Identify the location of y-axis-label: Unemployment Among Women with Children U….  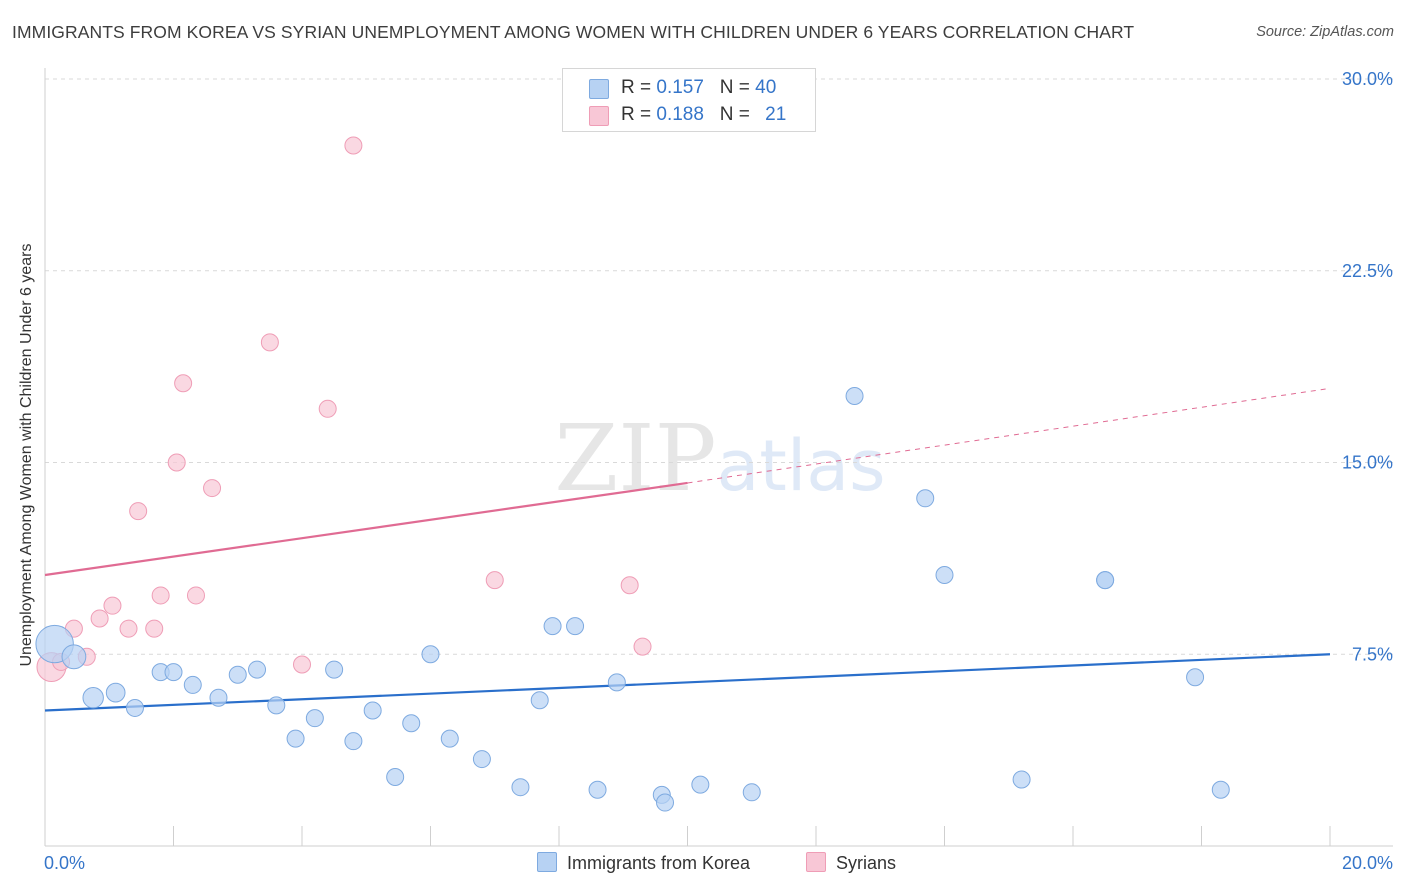
(26, 455).